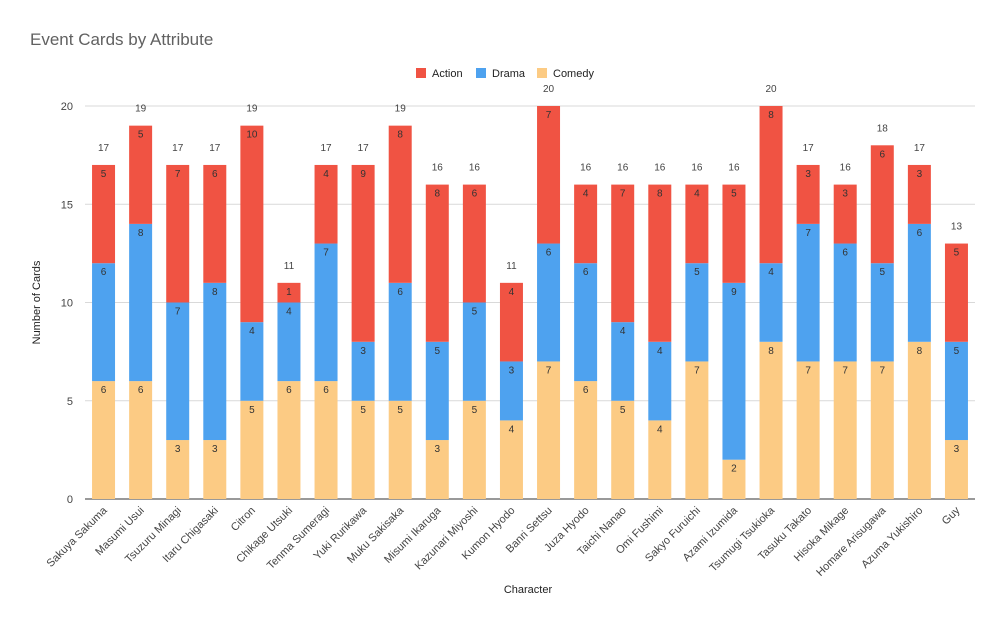 This screenshot has height=617, width=1006. I want to click on total-label: 20, so click(549, 89).